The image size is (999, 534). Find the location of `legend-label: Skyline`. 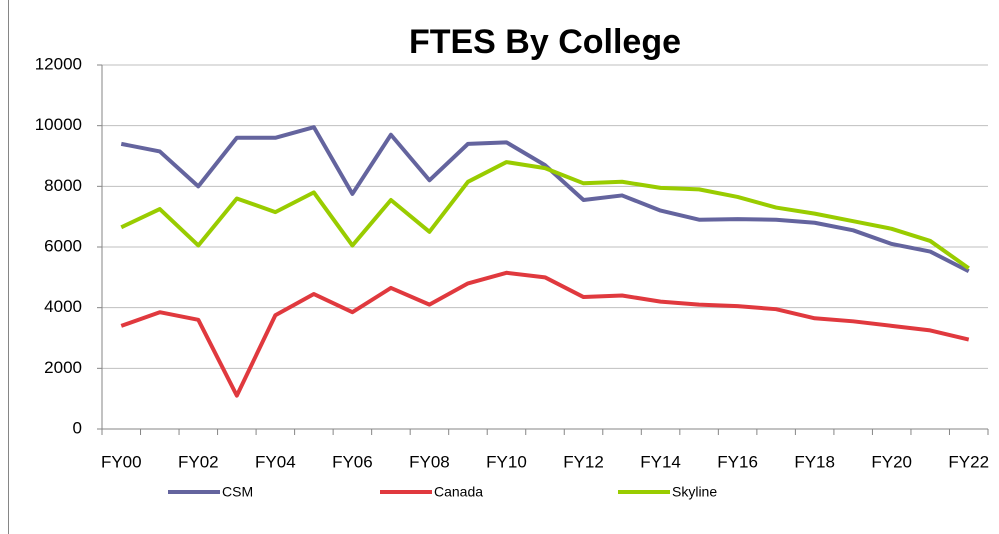

legend-label: Skyline is located at coordinates (694, 492).